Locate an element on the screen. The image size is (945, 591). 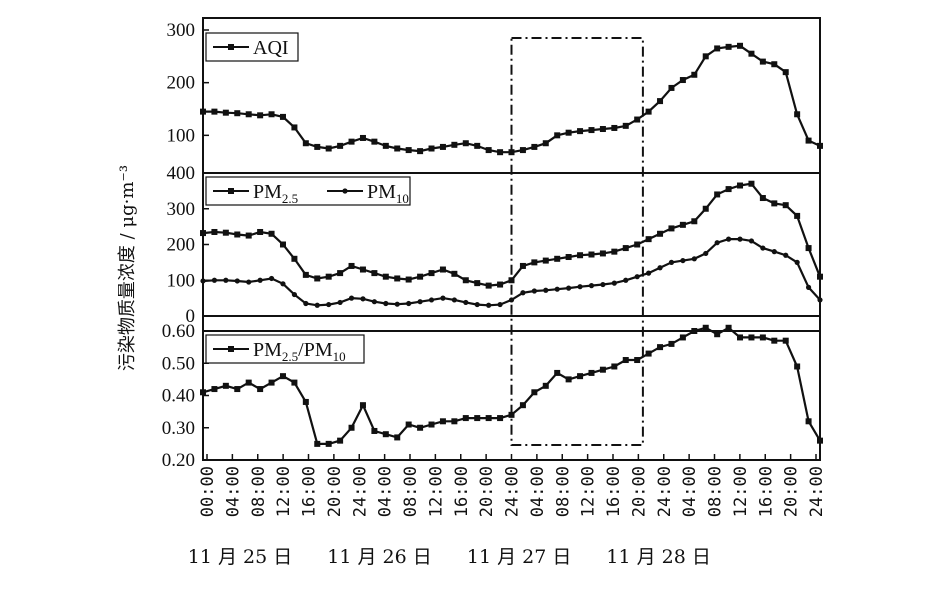
y-tick-label: 0.20 is located at coordinates (178, 460).